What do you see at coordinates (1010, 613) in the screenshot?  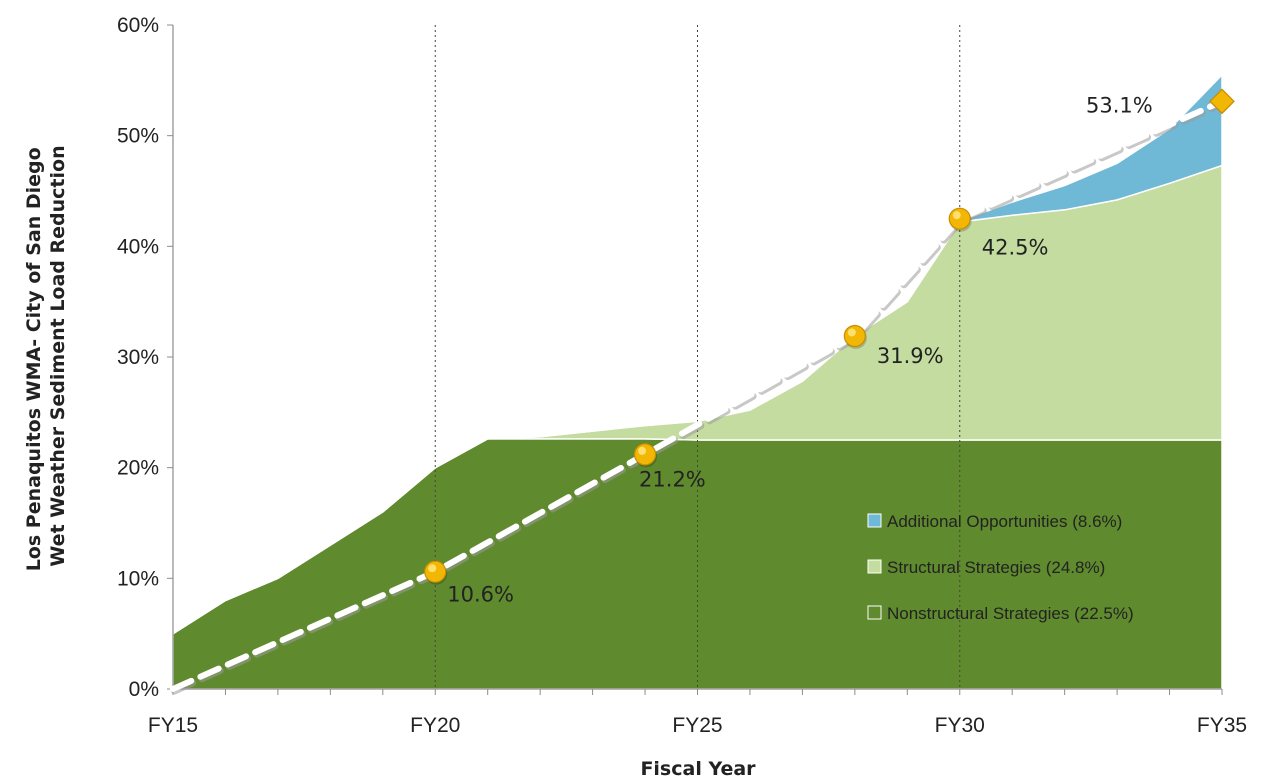 I see `legend-label: Nonstructural Strategies (22.5%)` at bounding box center [1010, 613].